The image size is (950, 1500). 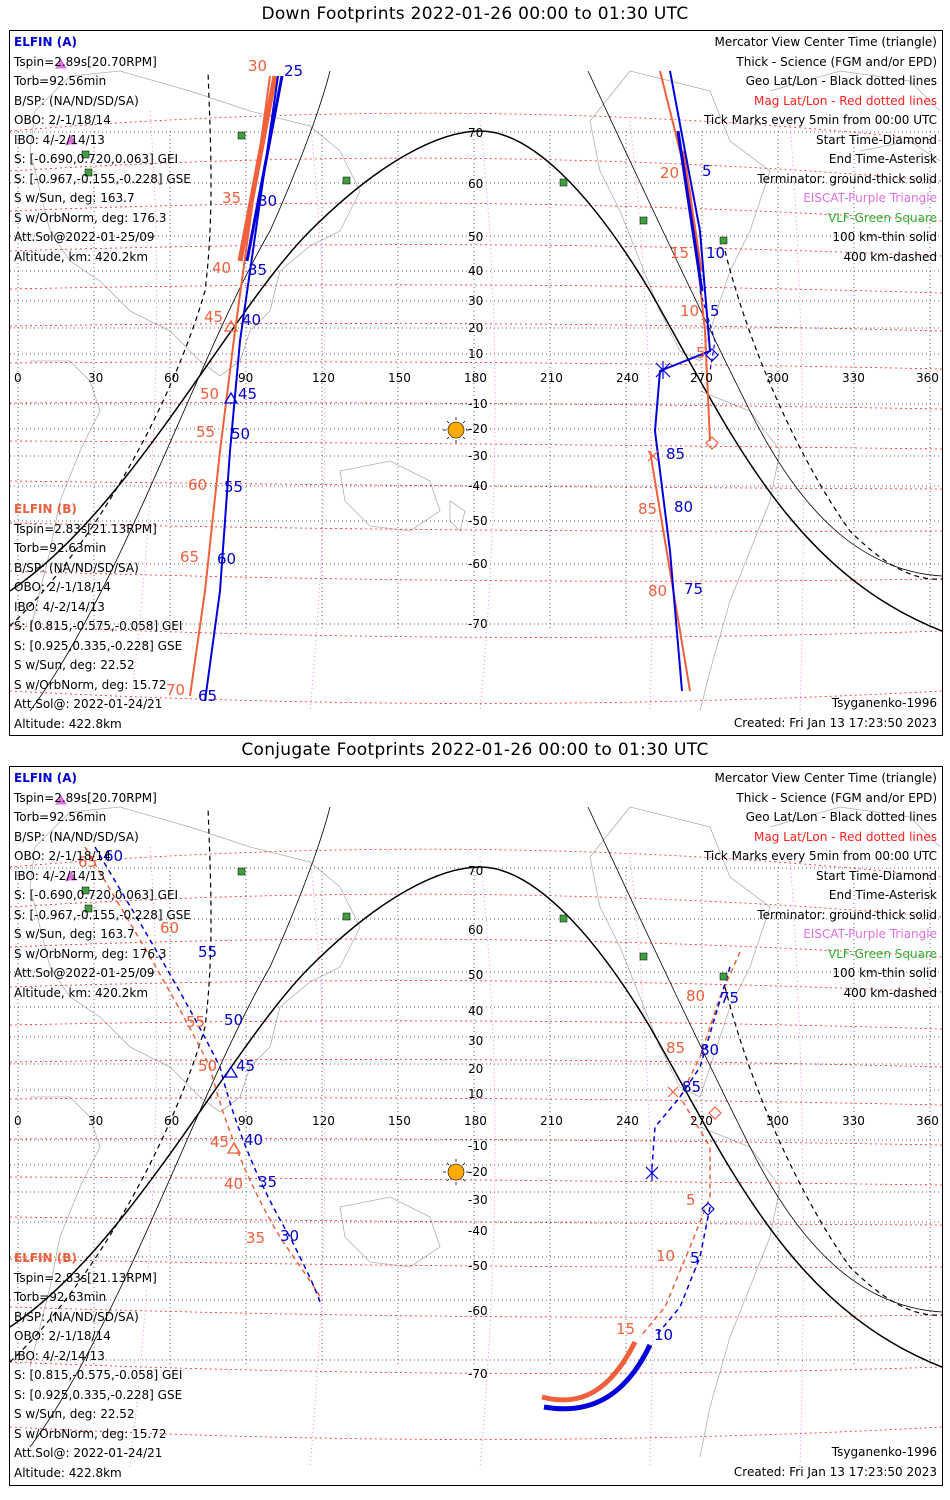 I want to click on lat-label: 10, so click(x=475, y=1094).